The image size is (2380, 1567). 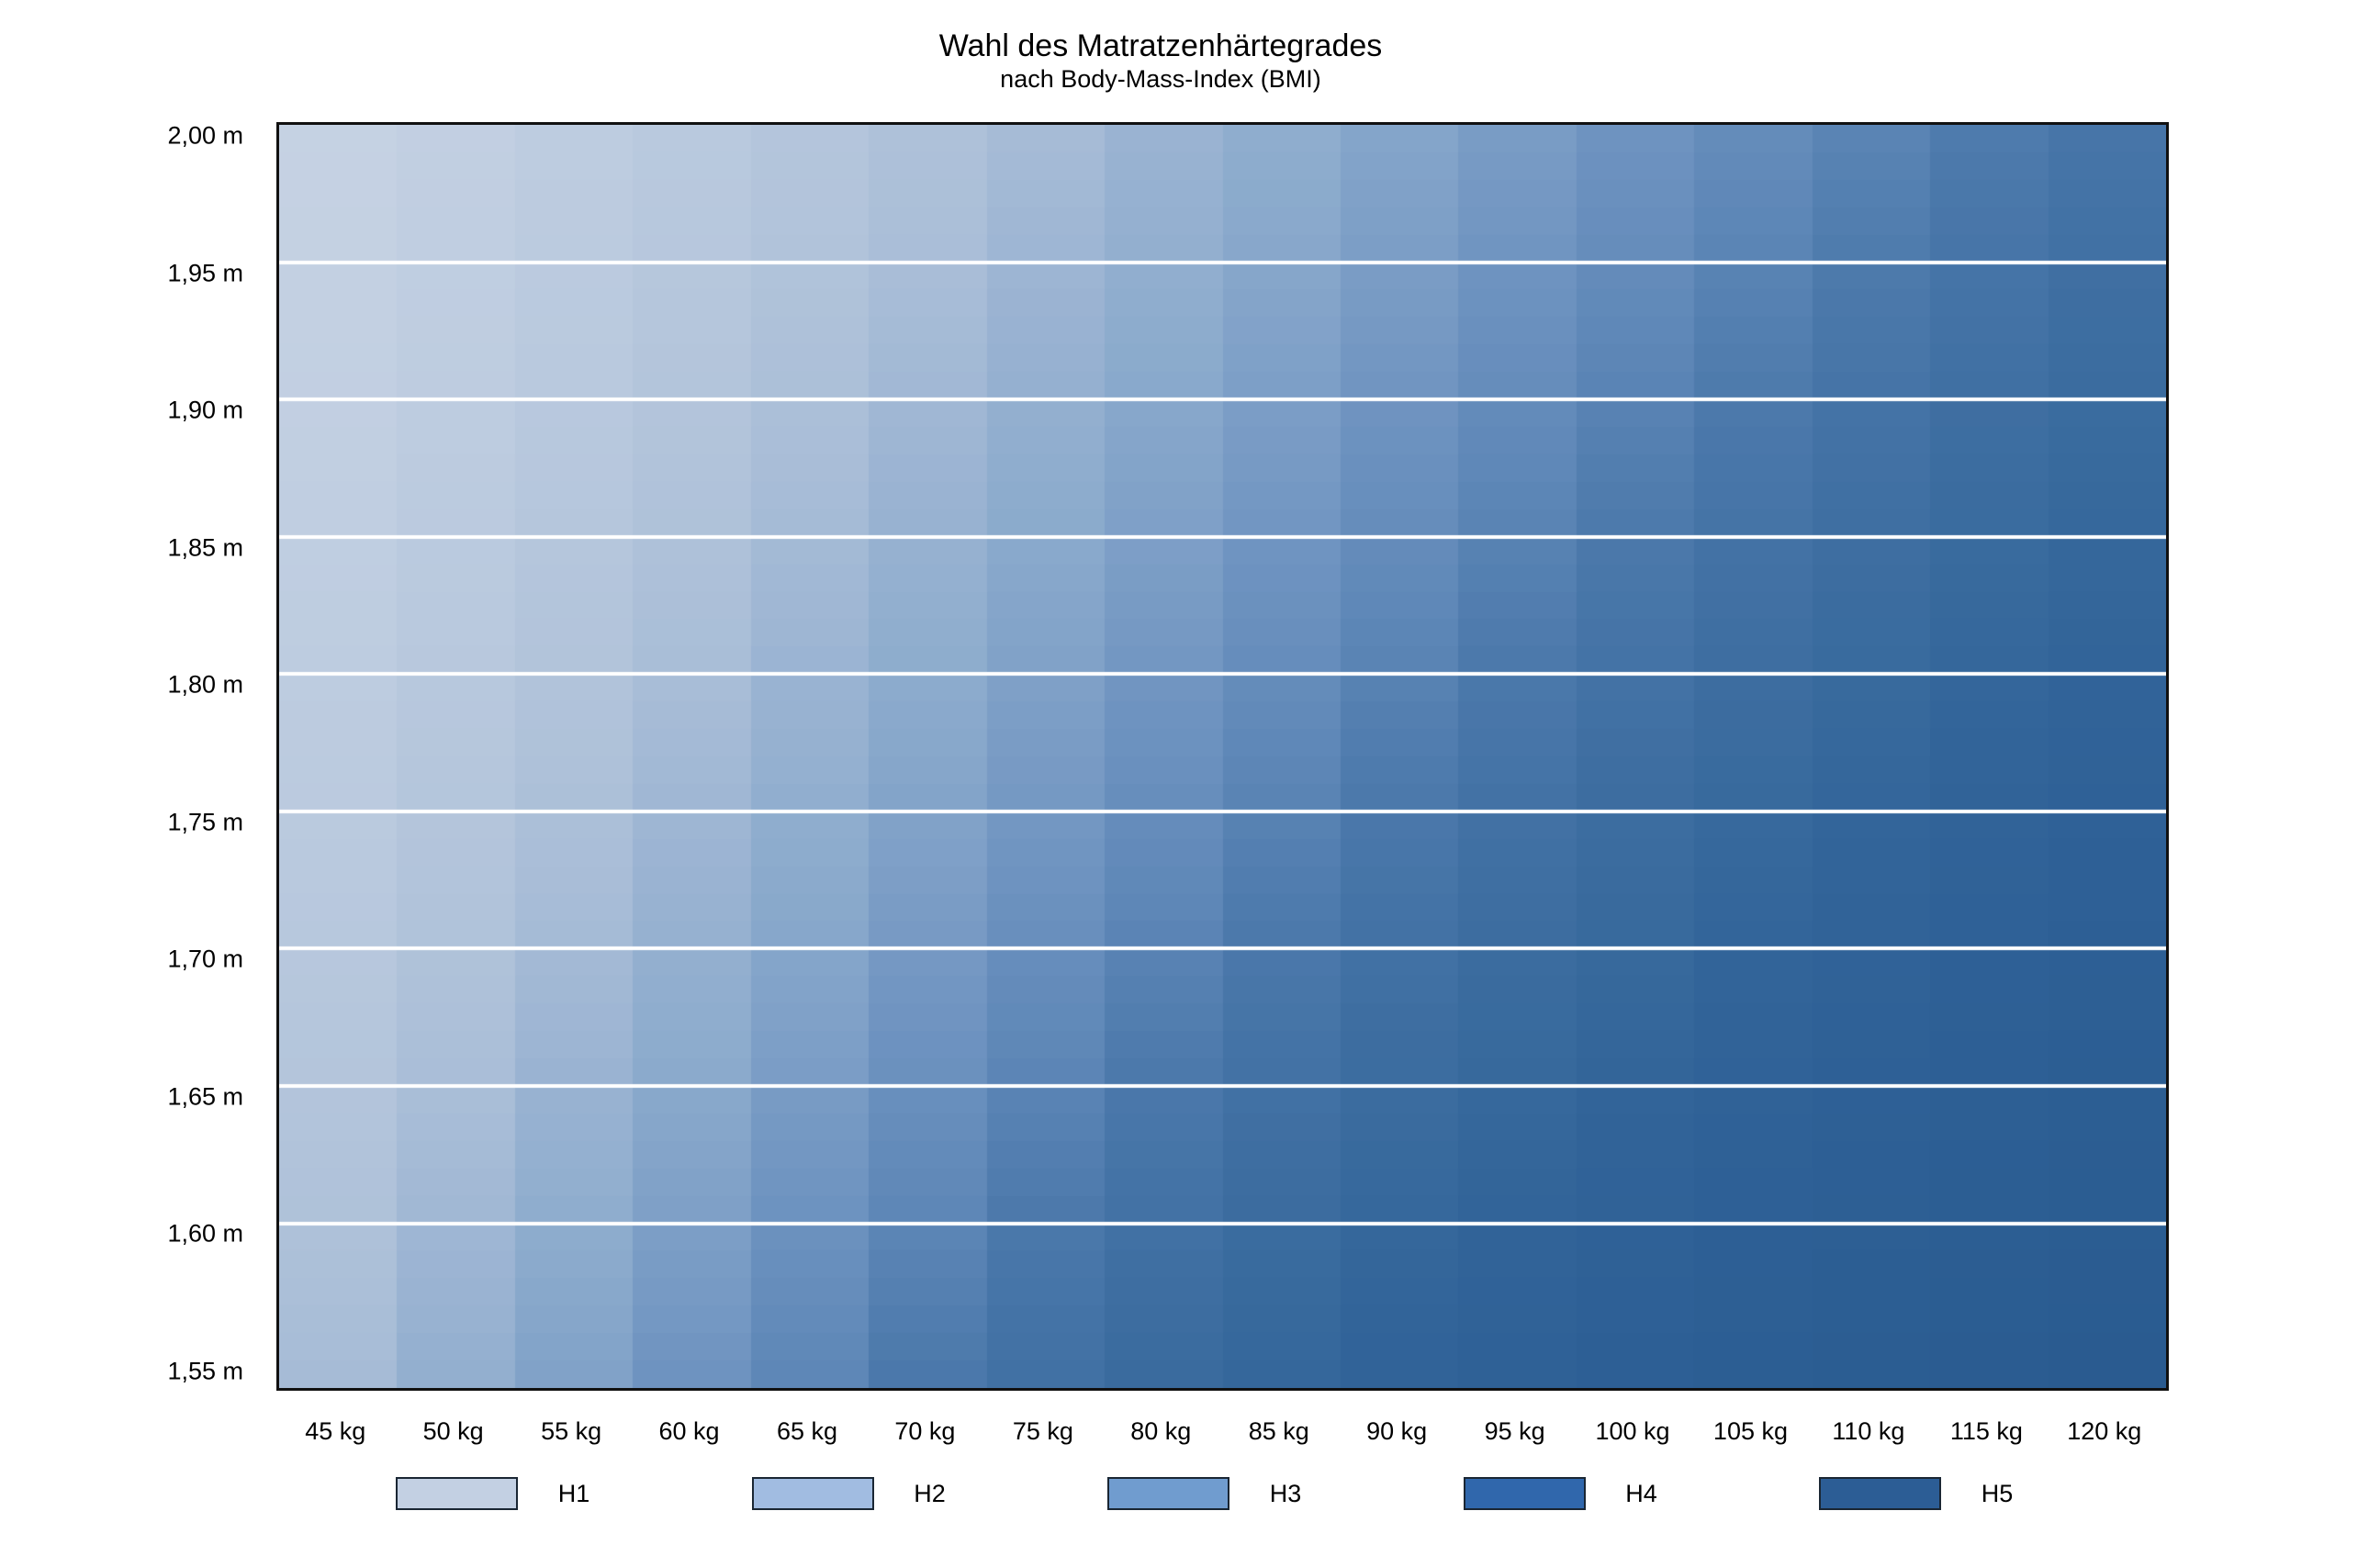 I want to click on y-axis-tick-label: 1,75 m, so click(x=205, y=822).